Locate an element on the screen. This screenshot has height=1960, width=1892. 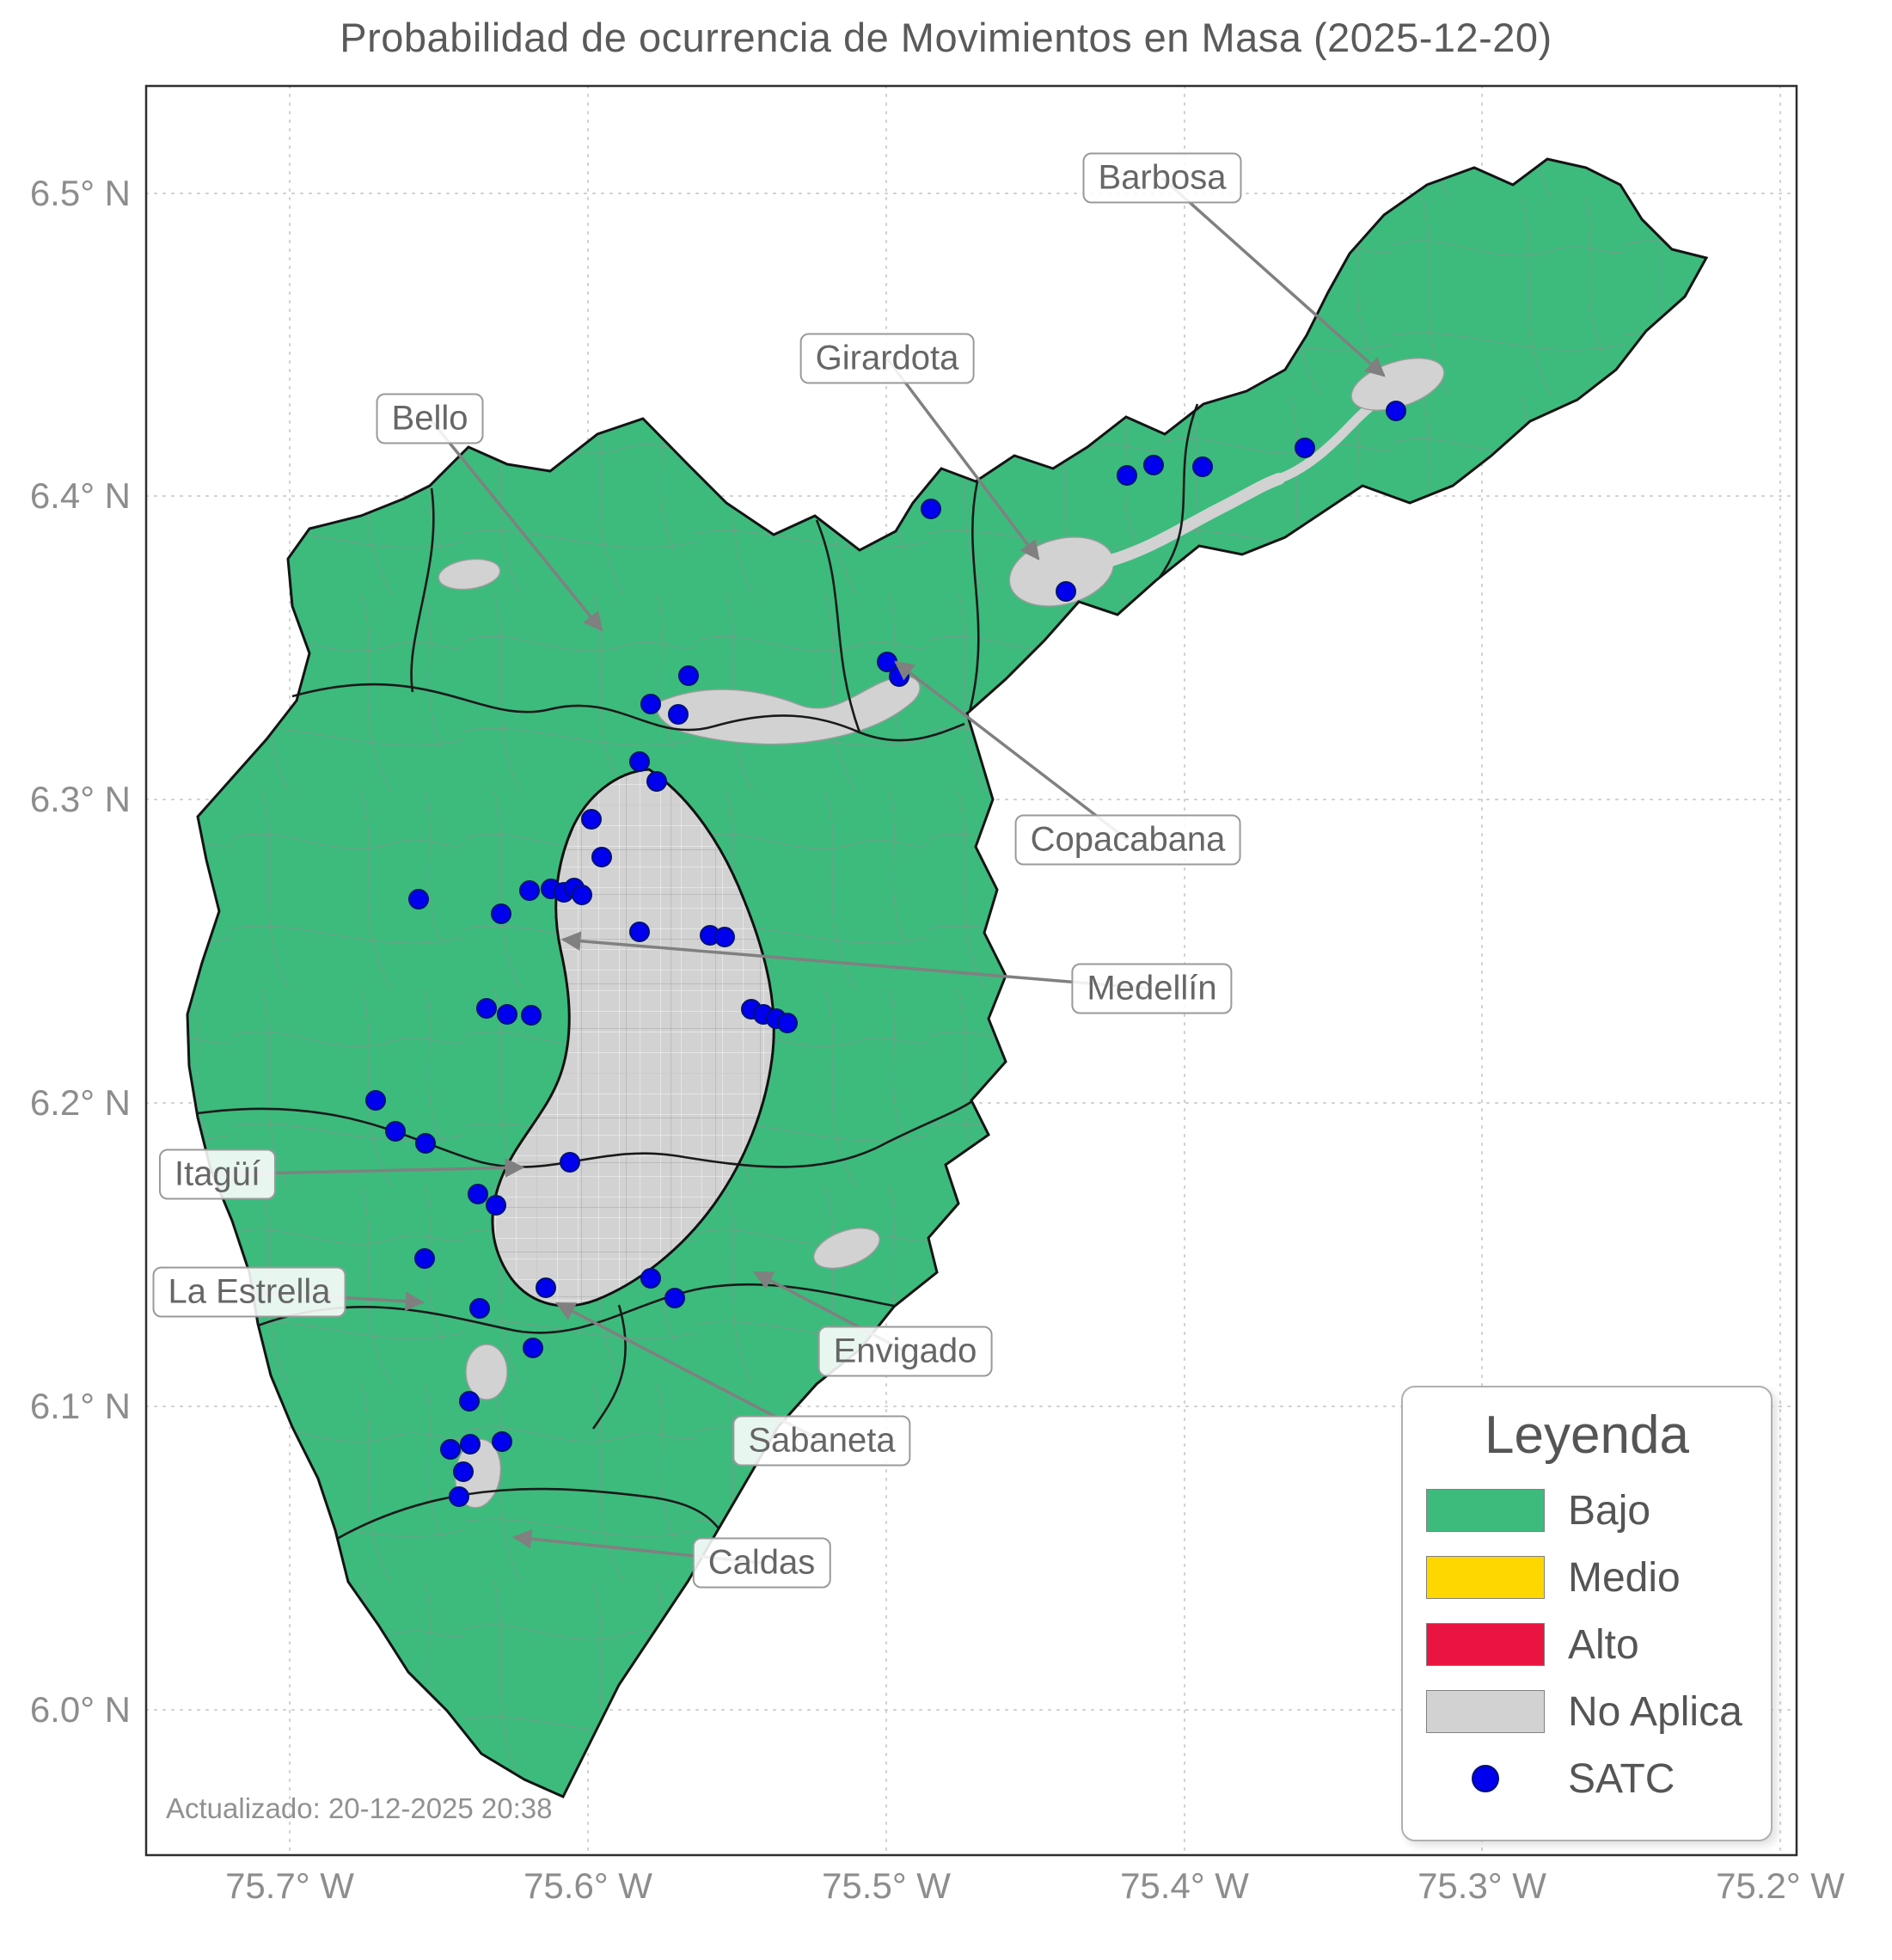
place-label-bello: Bello is located at coordinates (430, 418).